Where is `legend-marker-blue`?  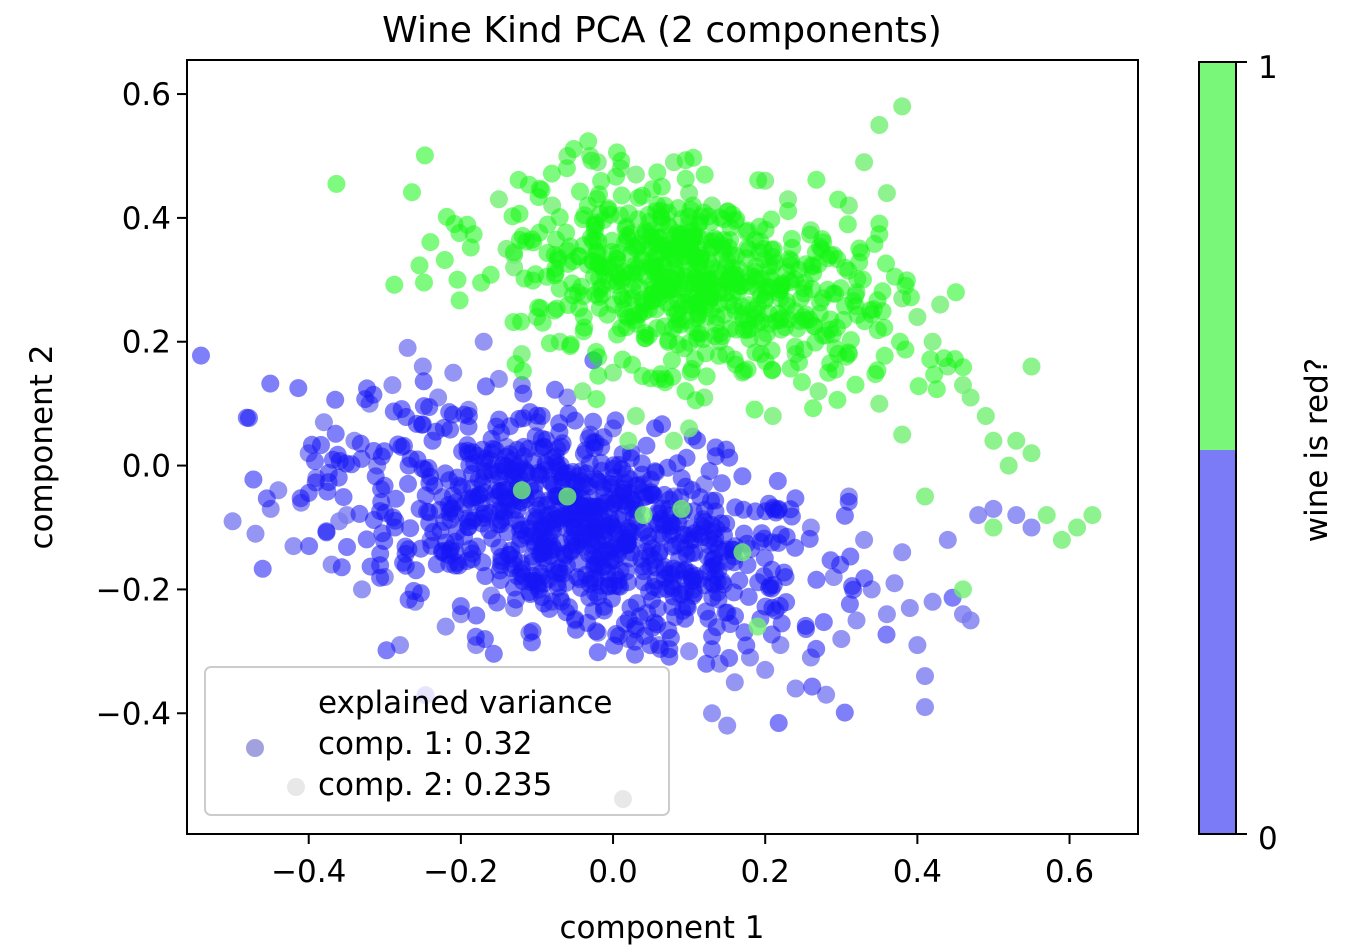 legend-marker-blue is located at coordinates (255, 748).